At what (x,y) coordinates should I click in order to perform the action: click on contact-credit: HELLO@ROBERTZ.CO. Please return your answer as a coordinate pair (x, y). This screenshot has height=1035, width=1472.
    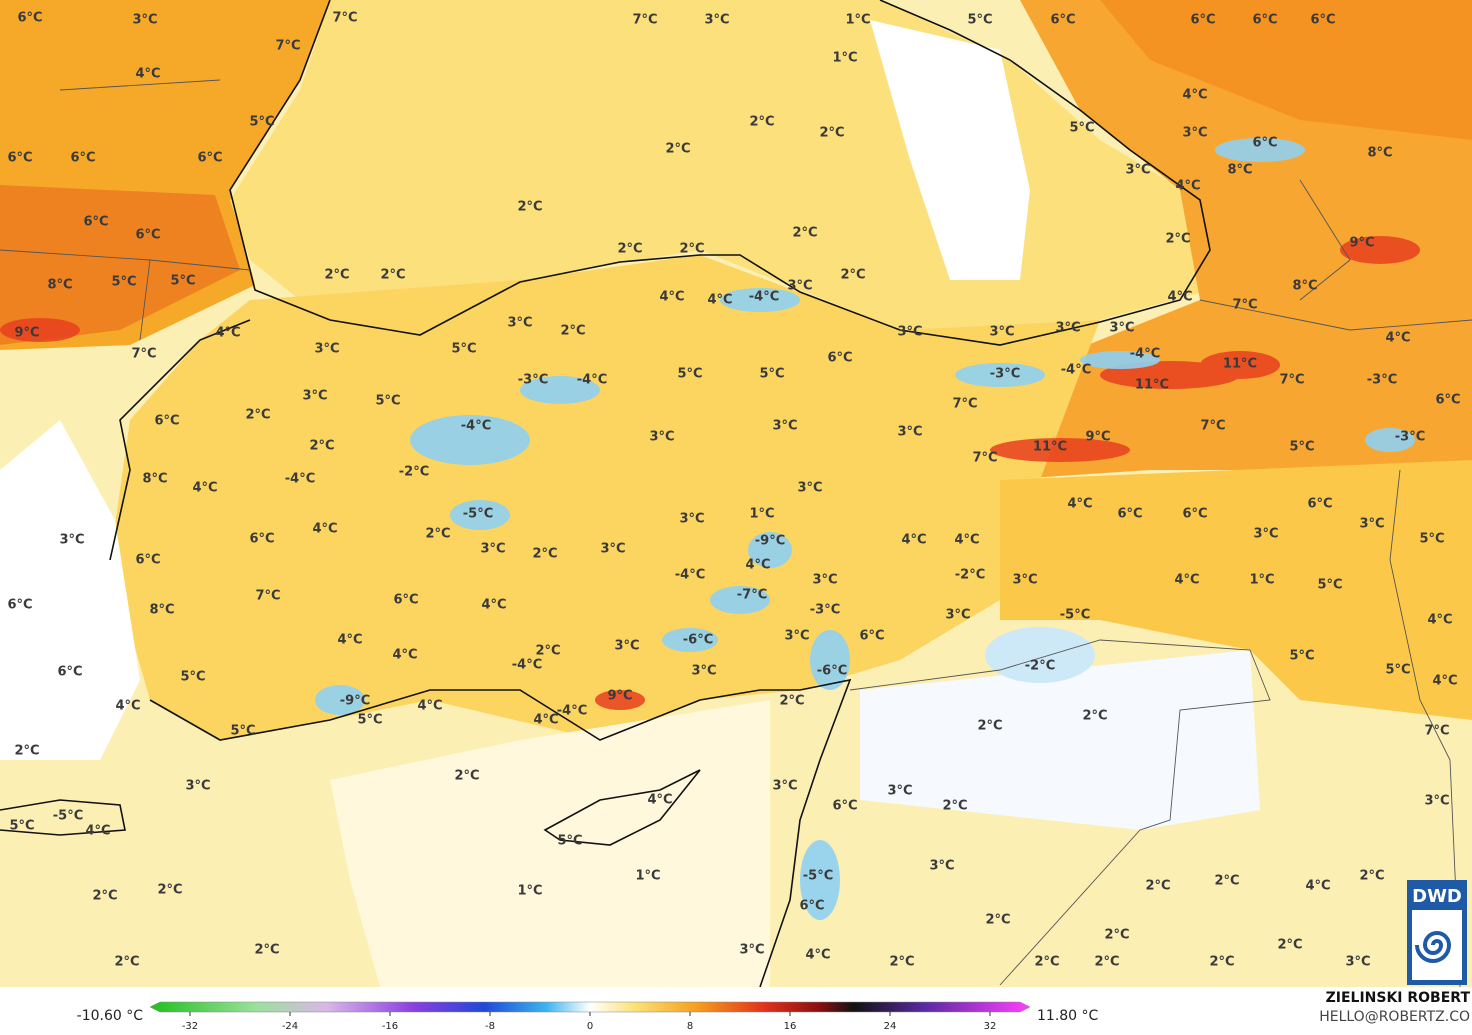
    Looking at the image, I should click on (1394, 1017).